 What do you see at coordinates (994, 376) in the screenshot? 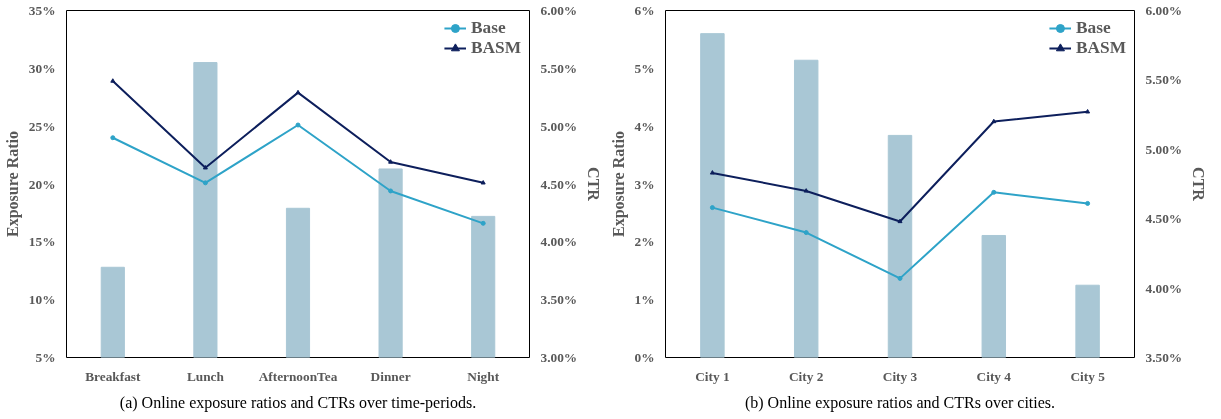
I see `x-tick-label: City 4` at bounding box center [994, 376].